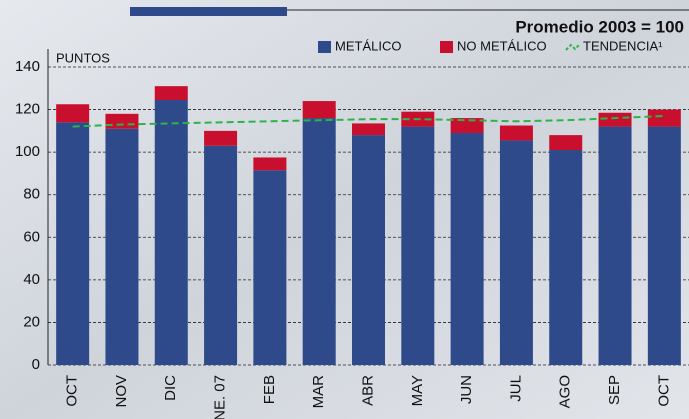  Describe the element at coordinates (367, 390) in the screenshot. I see `x-tick-label: ABR` at that location.